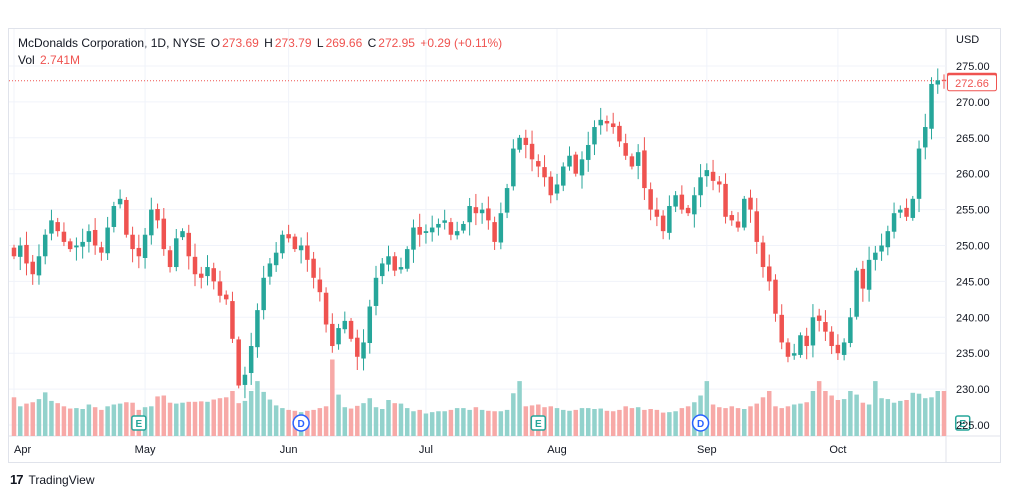 The image size is (1012, 498). Describe the element at coordinates (396, 43) in the screenshot. I see `close-value: 272.95` at that location.